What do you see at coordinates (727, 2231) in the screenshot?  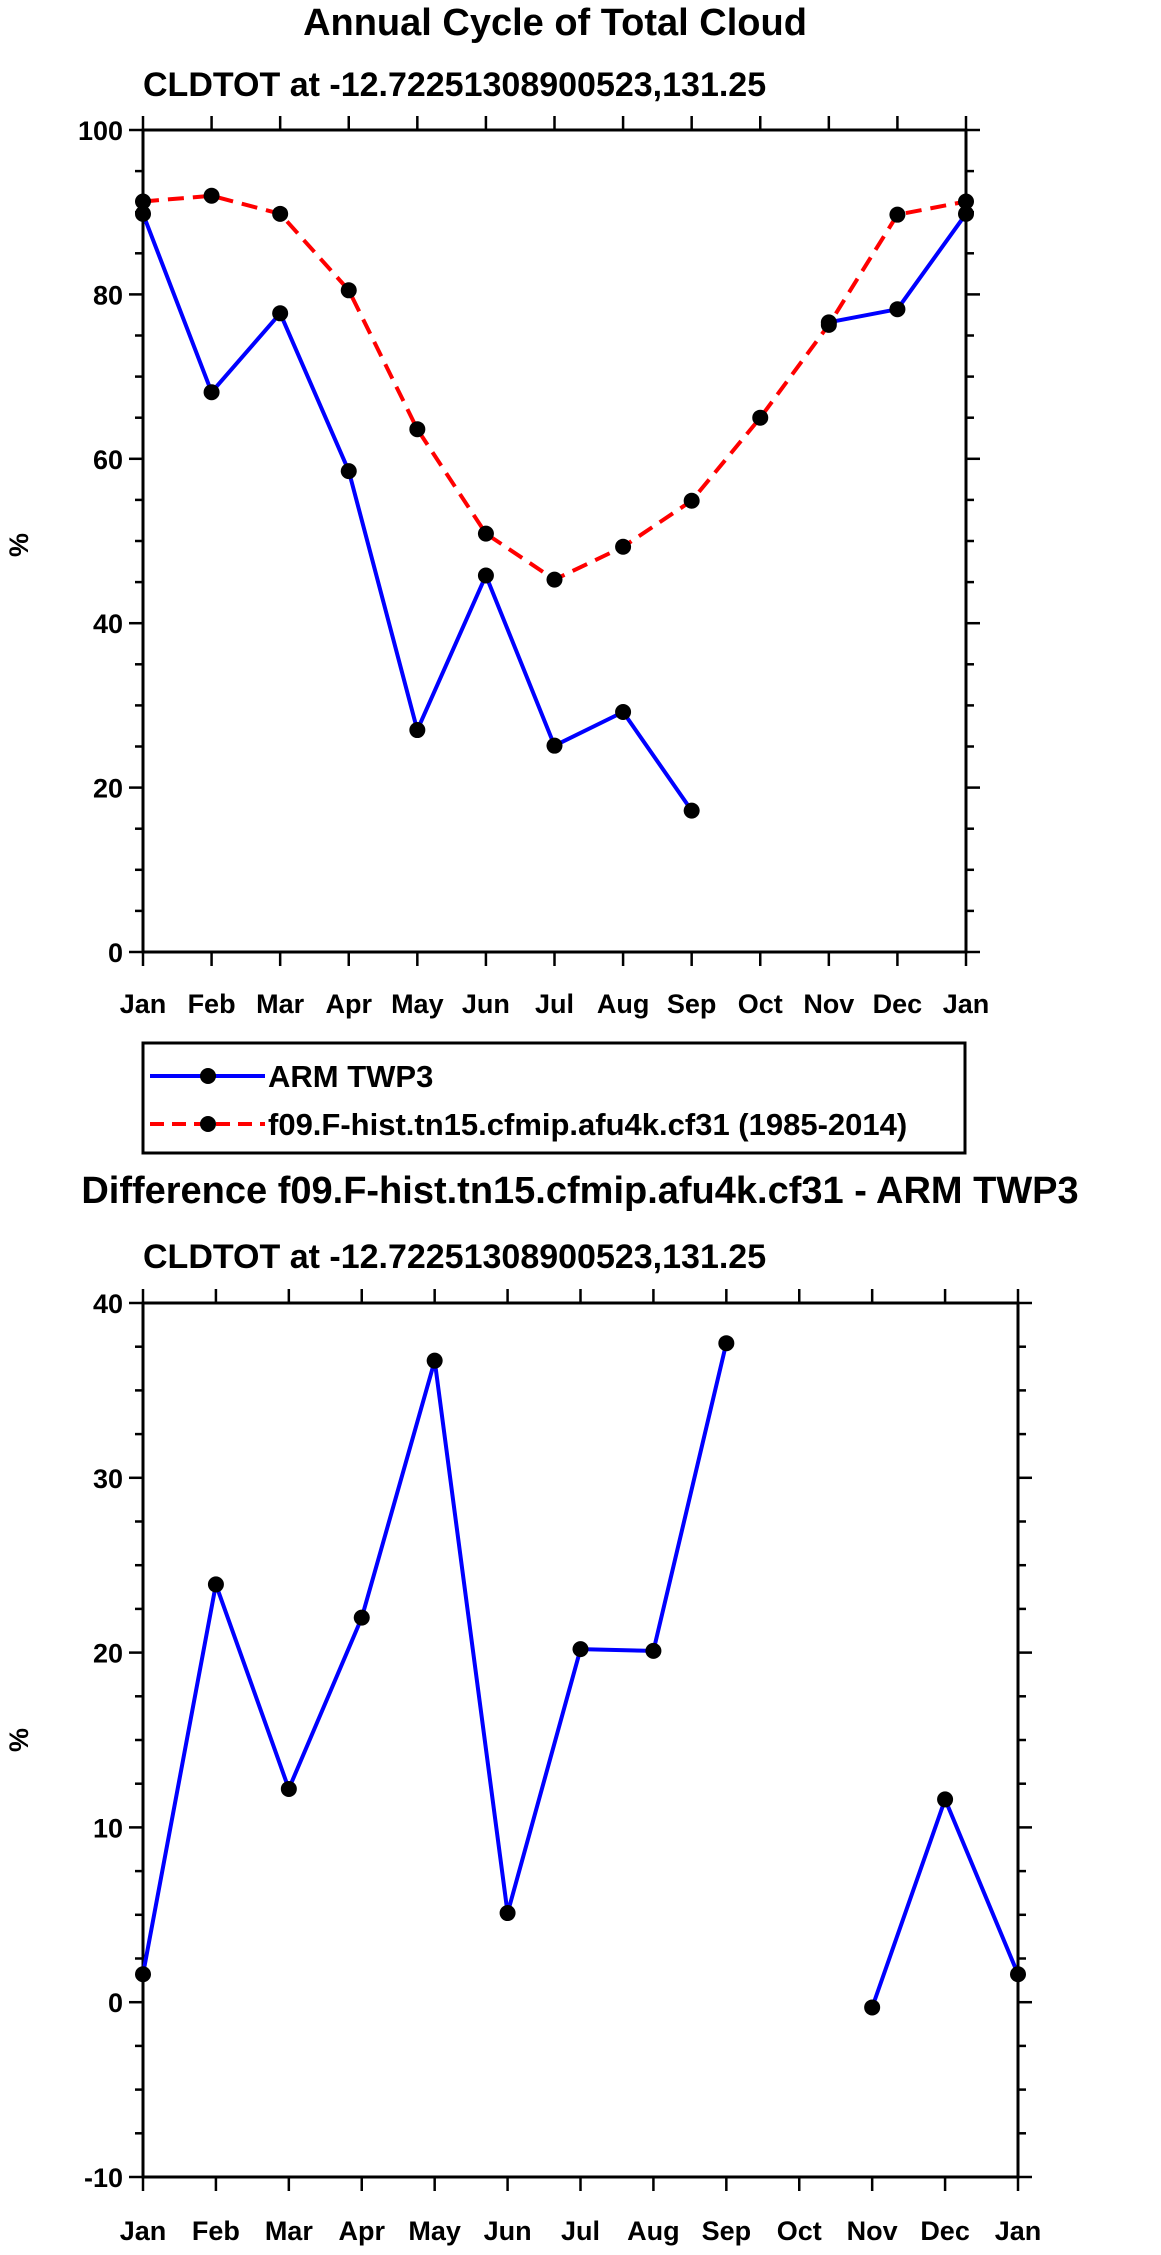 I see `chart2-xtick-label: Sep` at bounding box center [727, 2231].